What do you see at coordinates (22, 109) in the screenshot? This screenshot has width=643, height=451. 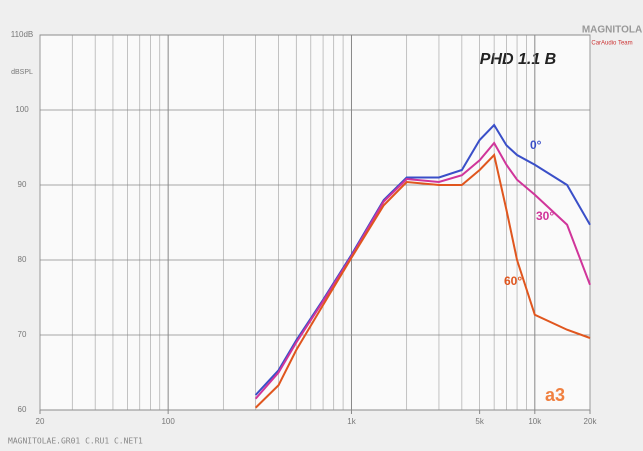 I see `y-tick-label: 100` at bounding box center [22, 109].